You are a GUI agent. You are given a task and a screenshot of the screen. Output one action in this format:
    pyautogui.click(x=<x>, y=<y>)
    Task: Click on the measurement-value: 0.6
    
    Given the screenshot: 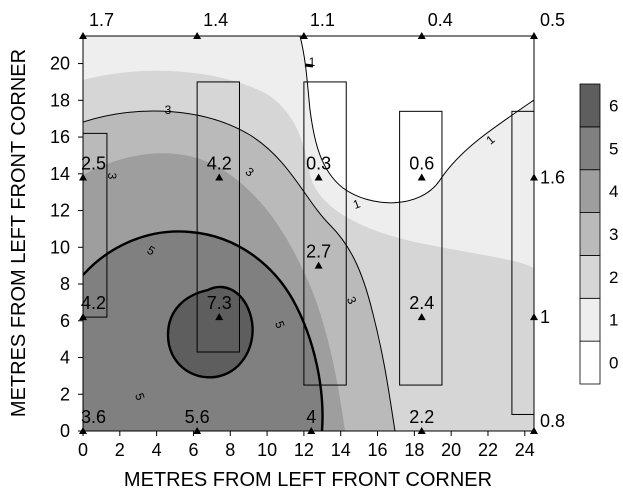 What is the action you would take?
    pyautogui.click(x=421, y=163)
    